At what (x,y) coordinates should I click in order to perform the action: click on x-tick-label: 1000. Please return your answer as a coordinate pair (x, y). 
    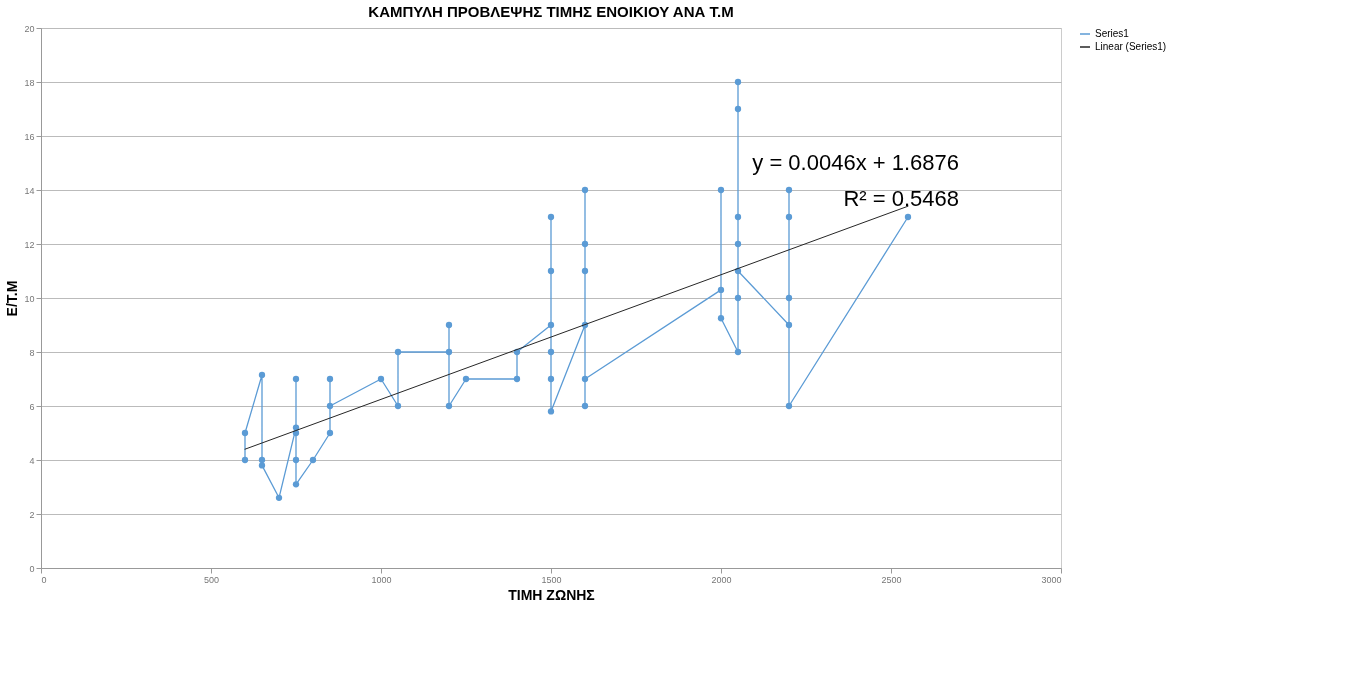
    Looking at the image, I should click on (381, 579).